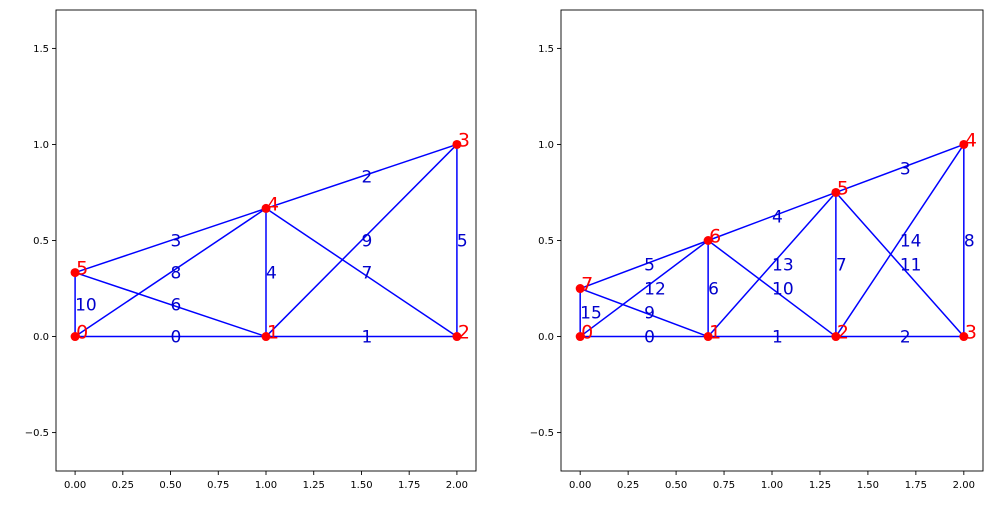 The width and height of the screenshot is (993, 505). Describe the element at coordinates (655, 290) in the screenshot. I see `element-label: 12` at that location.